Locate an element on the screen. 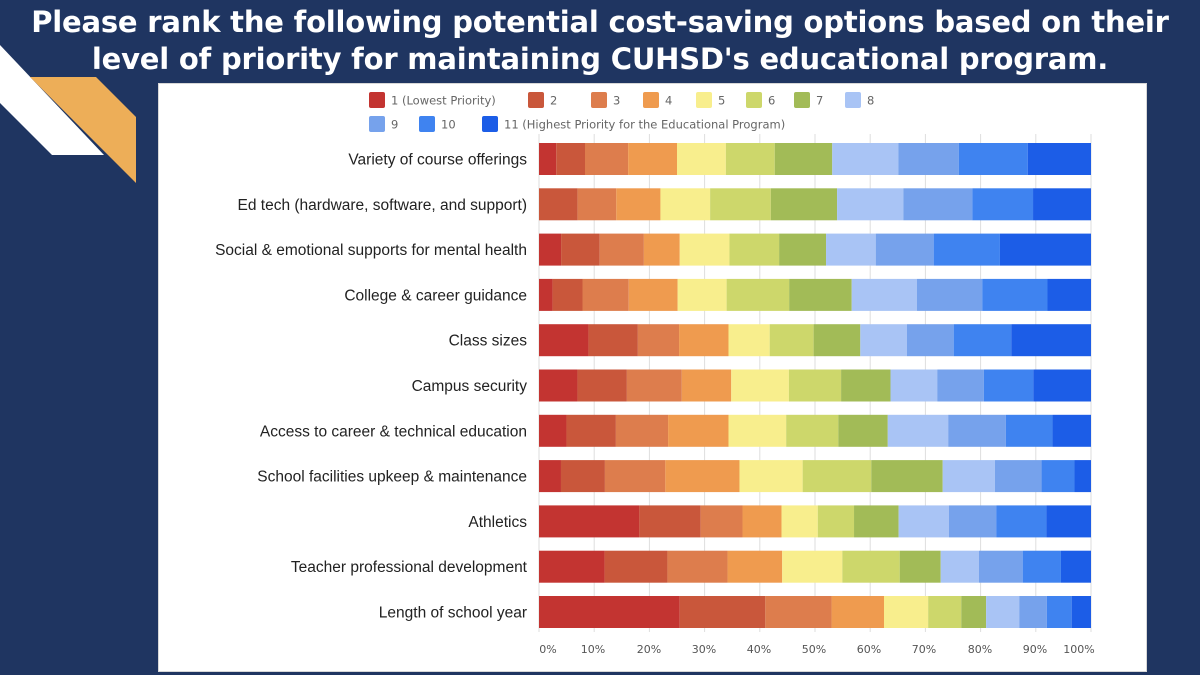  legend-item: 6 is located at coordinates (760, 100).